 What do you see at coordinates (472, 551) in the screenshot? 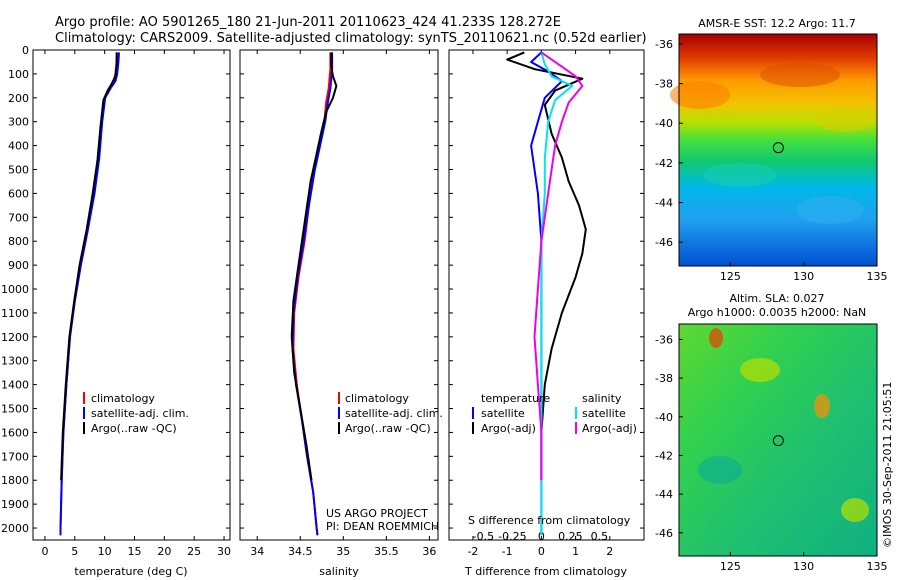
I see `difference-xtick-label: -2` at bounding box center [472, 551].